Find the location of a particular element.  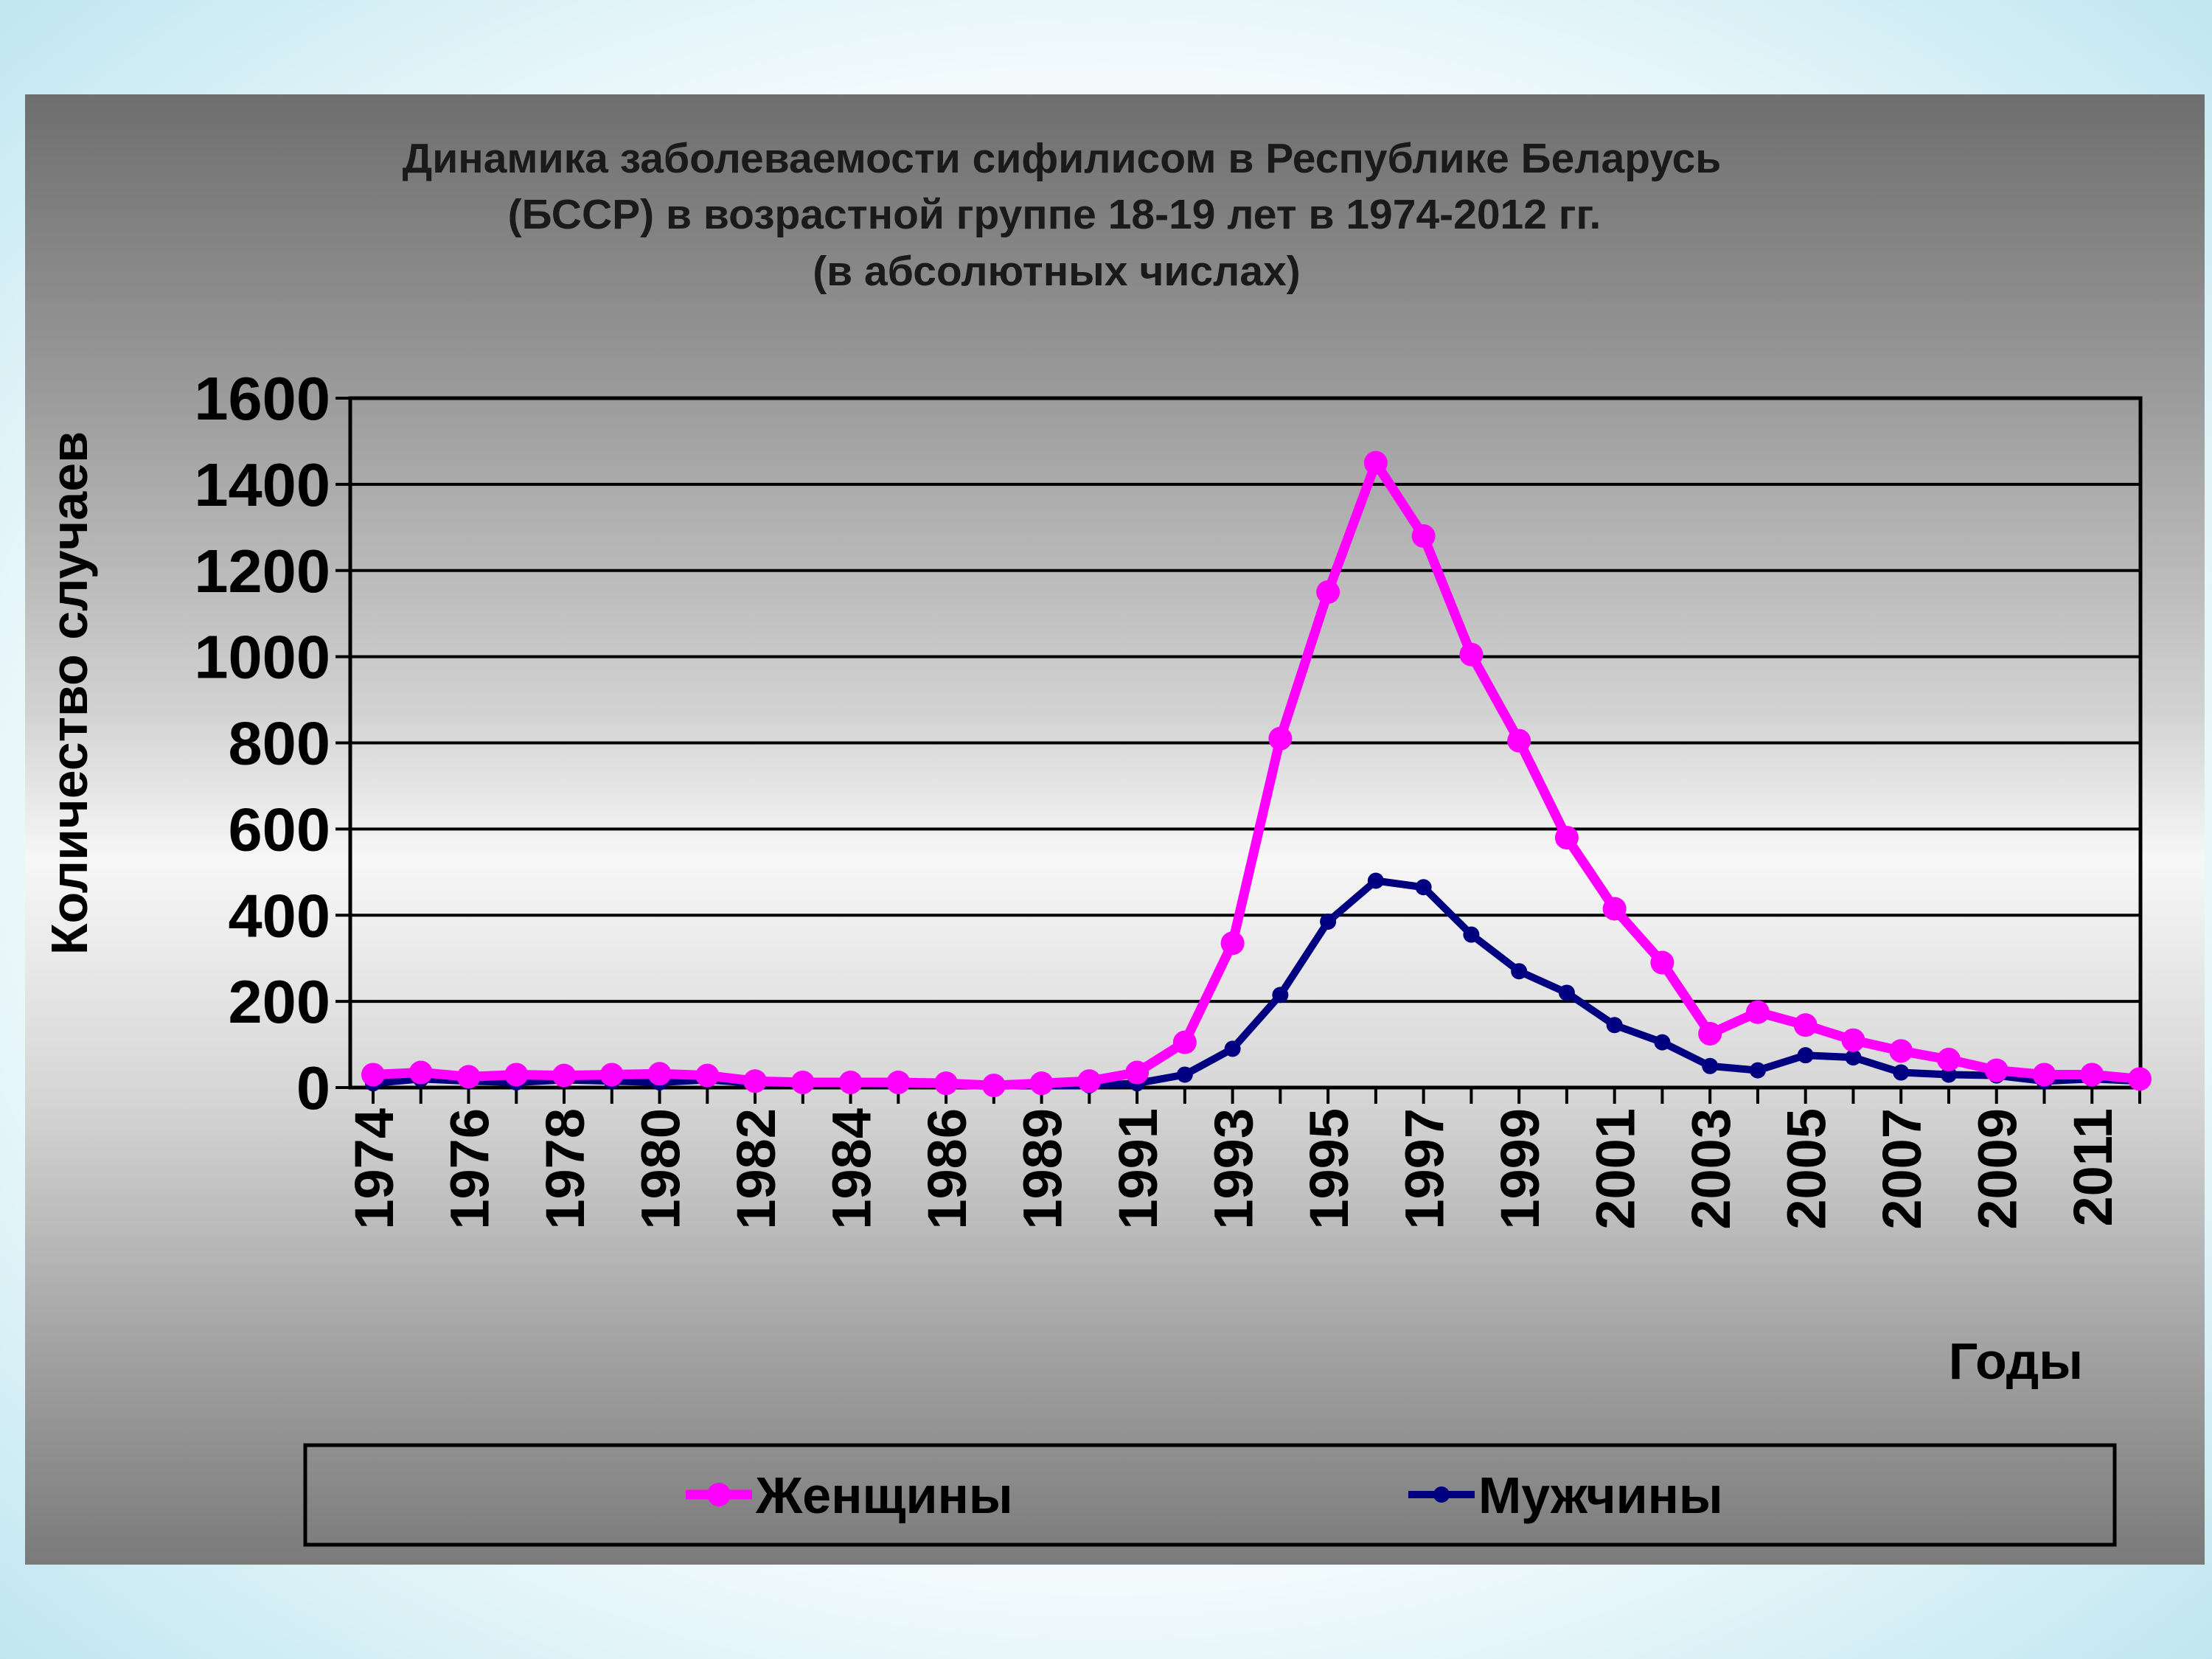

y-tick-label: 1200 is located at coordinates (262, 571).